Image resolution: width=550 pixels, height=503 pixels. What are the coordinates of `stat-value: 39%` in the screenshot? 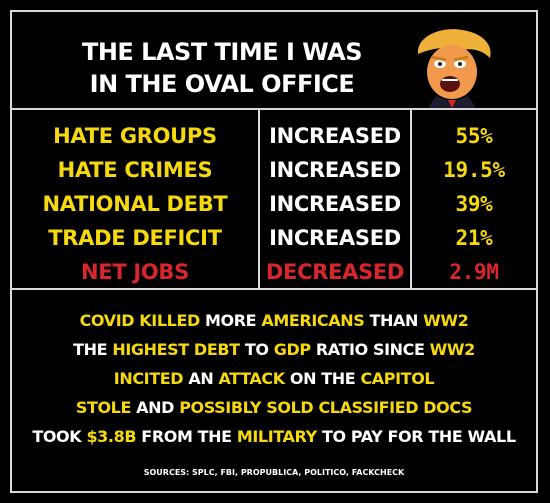 It's located at (474, 204).